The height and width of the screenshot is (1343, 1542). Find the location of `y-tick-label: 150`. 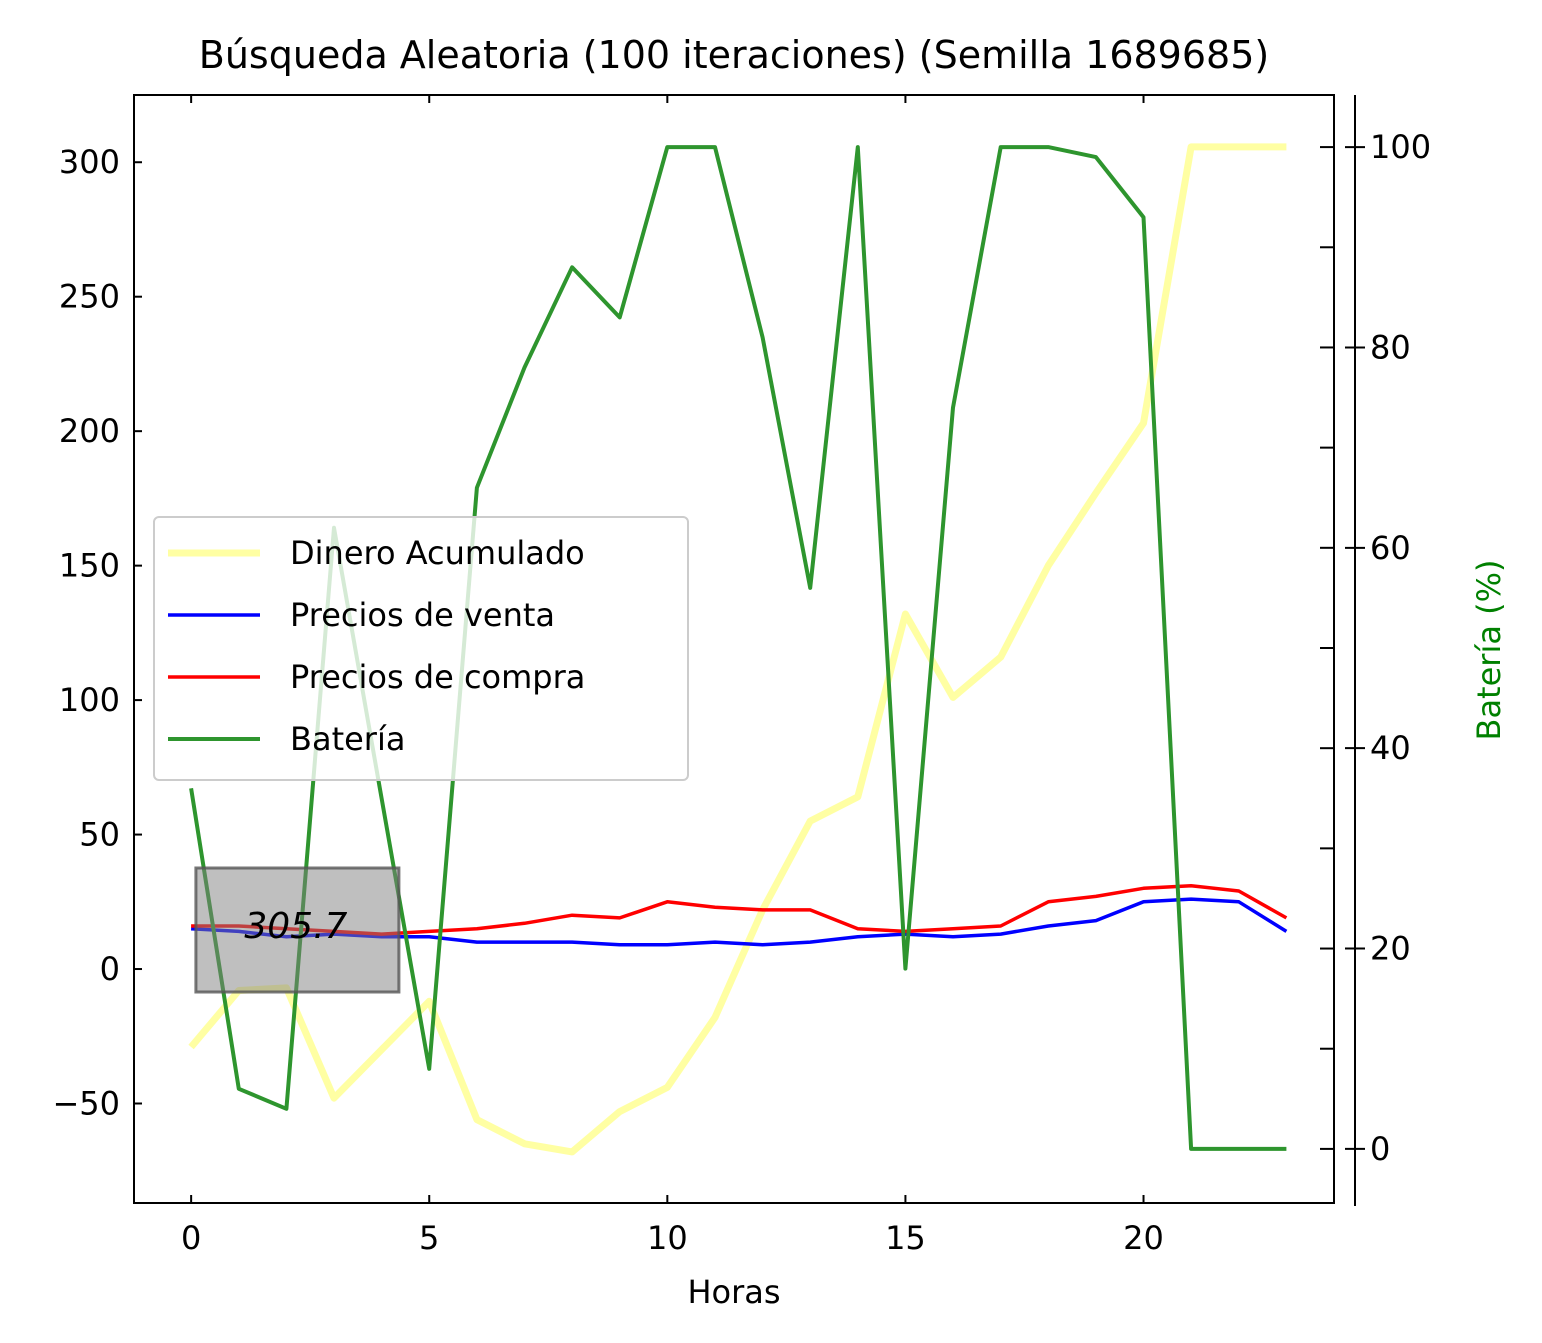

y-tick-label: 150 is located at coordinates (89, 566).